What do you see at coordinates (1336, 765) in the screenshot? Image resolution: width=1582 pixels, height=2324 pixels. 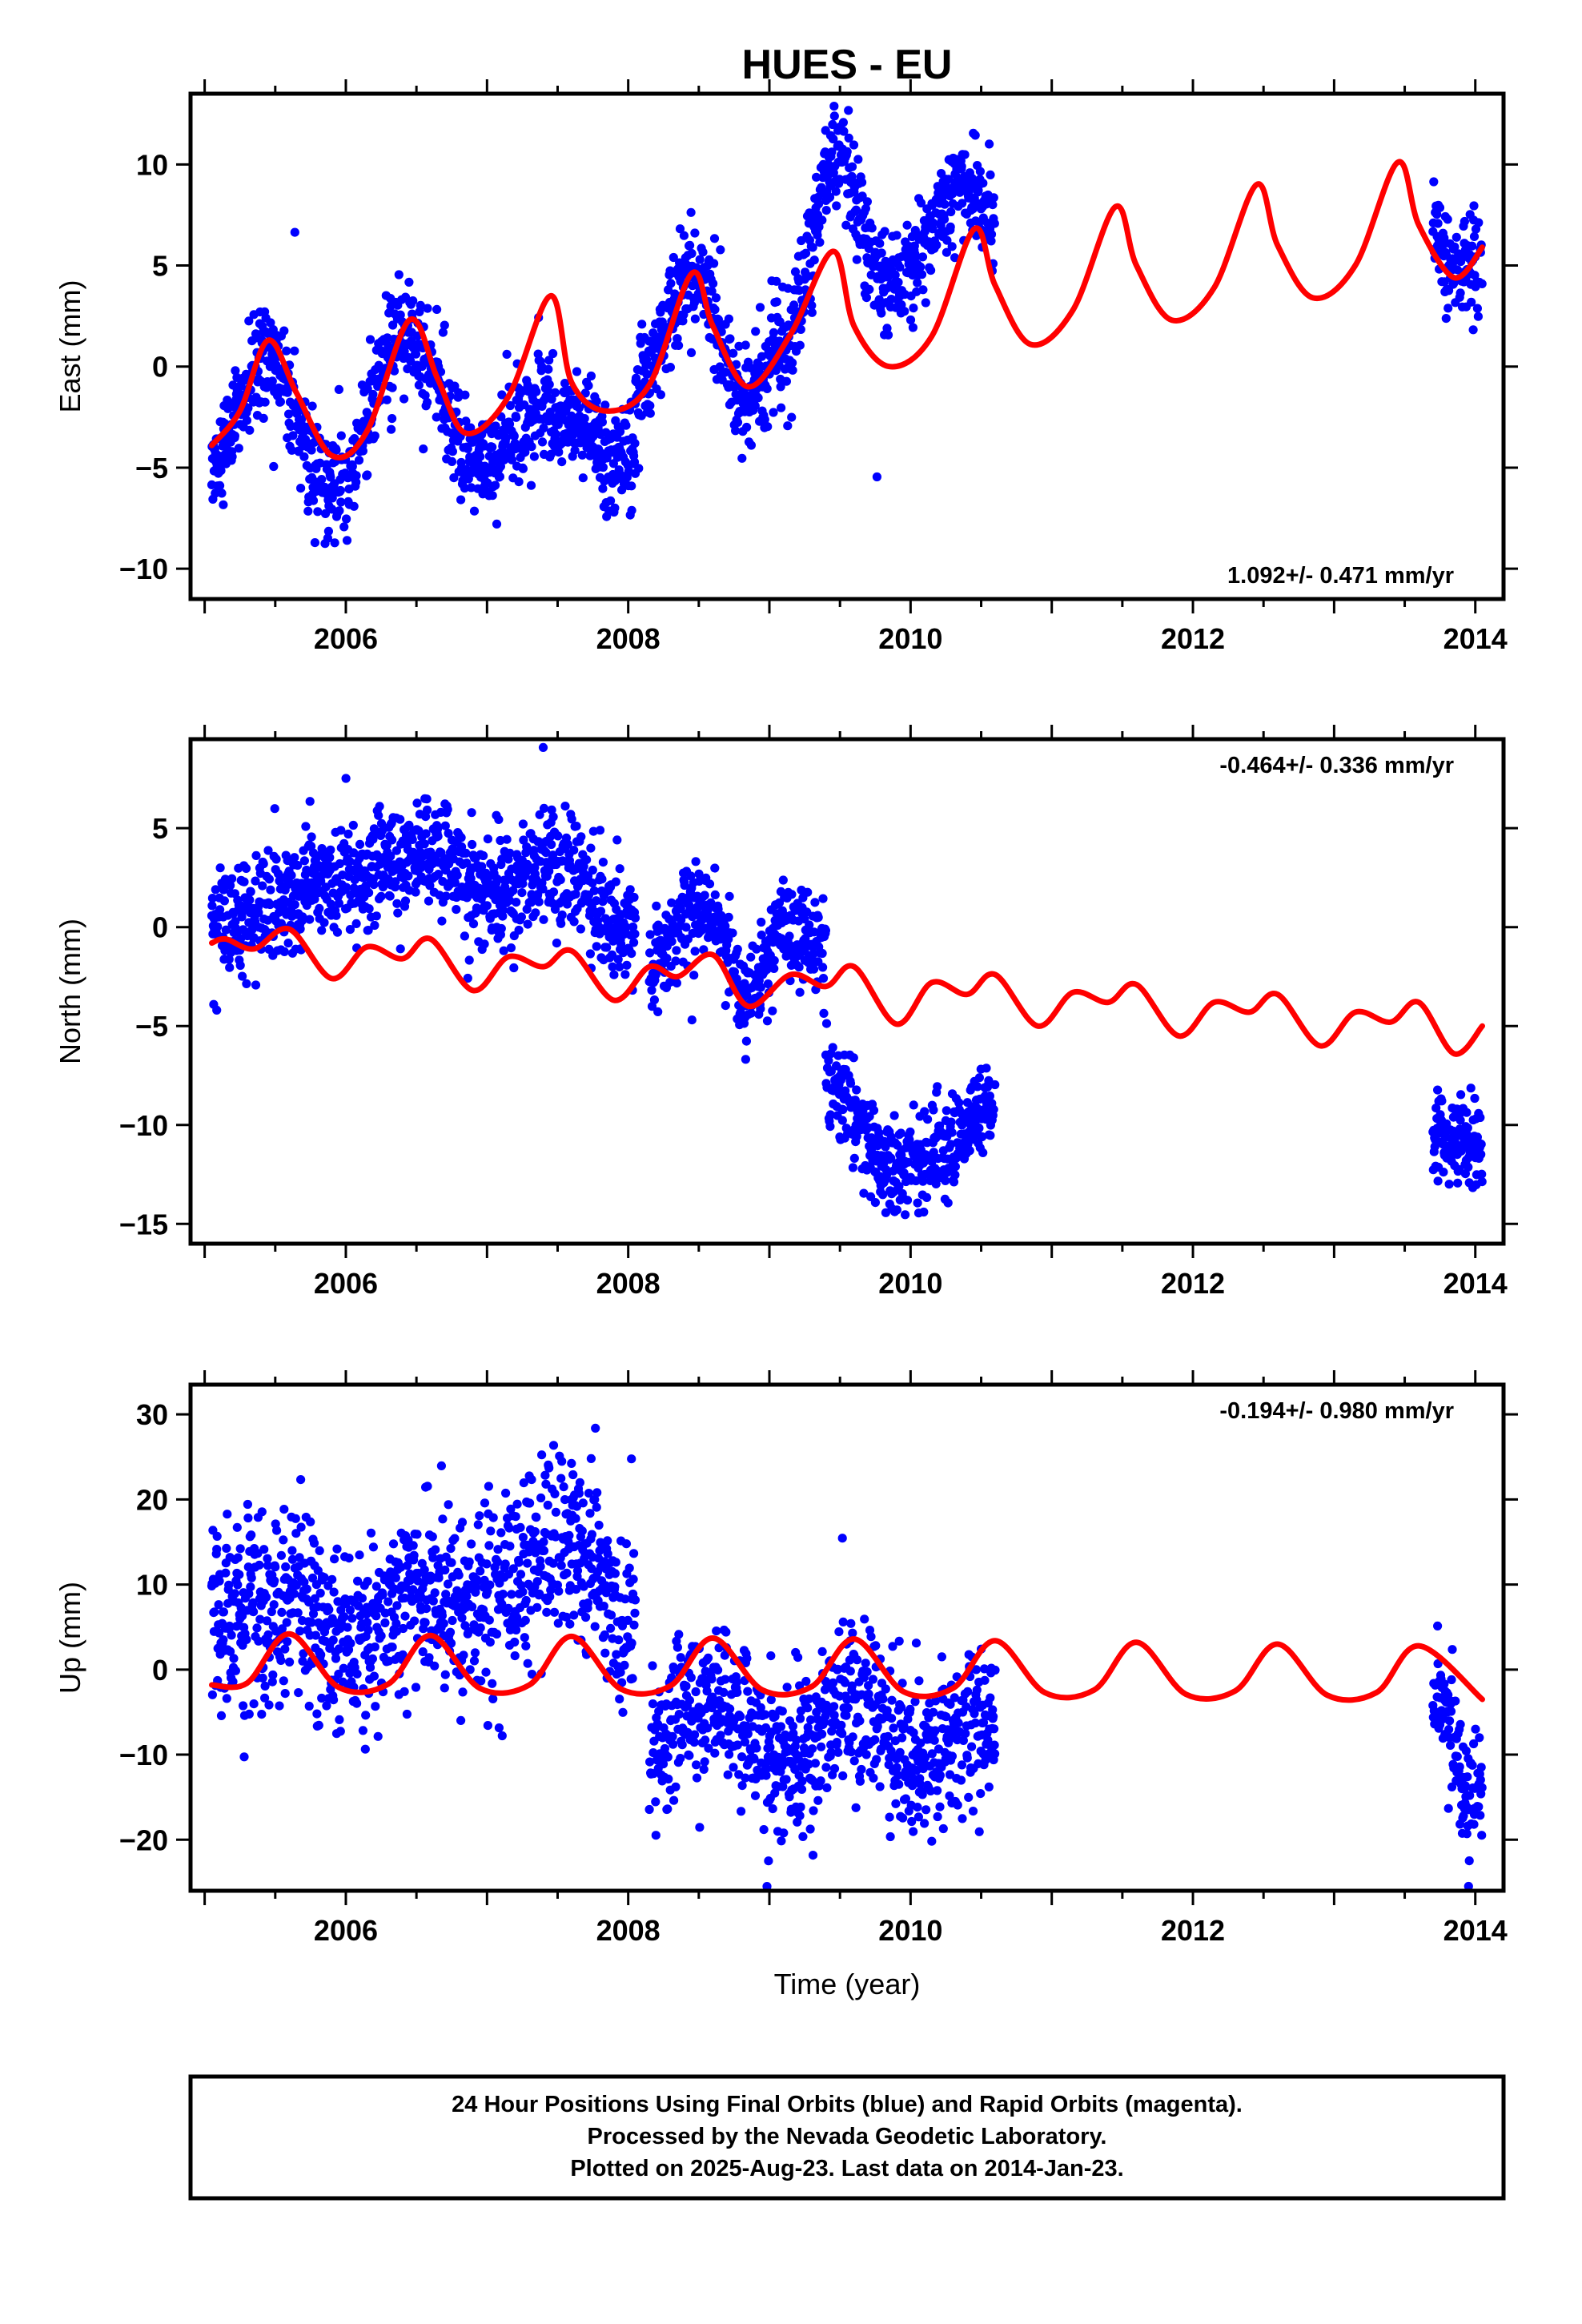 I see `north-rate-label: -0.464+/- 0.336 mm/yr` at bounding box center [1336, 765].